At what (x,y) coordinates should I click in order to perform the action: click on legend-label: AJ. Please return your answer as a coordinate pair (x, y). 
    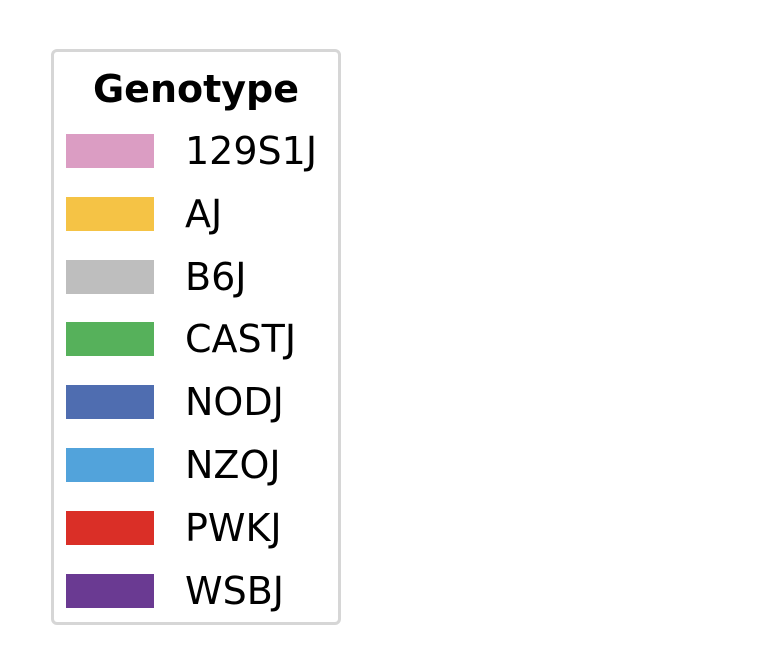
    Looking at the image, I should click on (204, 213).